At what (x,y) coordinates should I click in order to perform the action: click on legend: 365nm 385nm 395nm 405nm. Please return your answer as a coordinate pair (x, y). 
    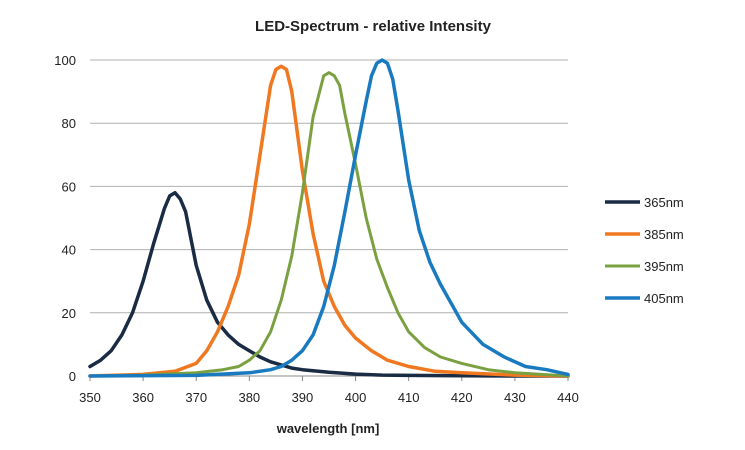
    Looking at the image, I should click on (644, 250).